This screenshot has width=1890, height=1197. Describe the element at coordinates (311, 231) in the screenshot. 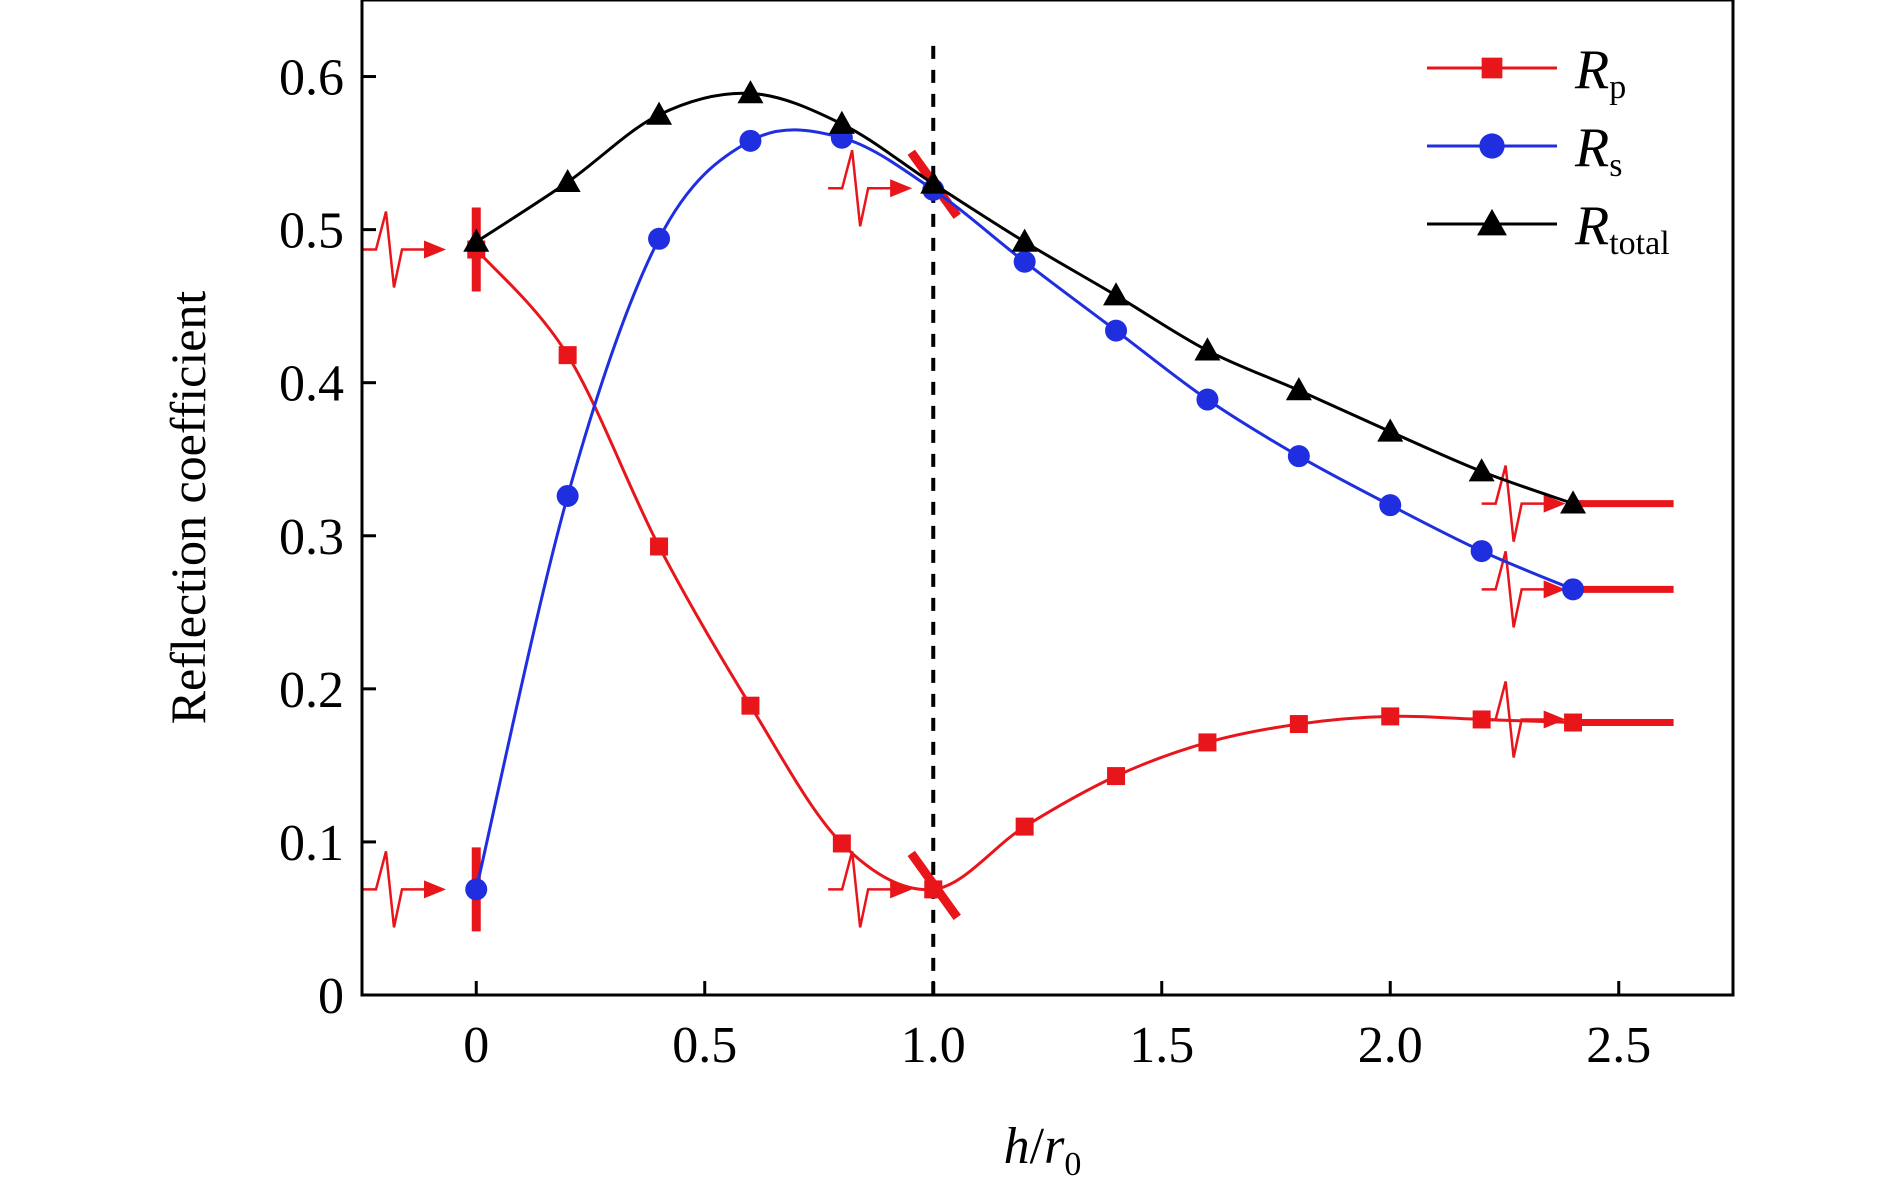

I see `y-tick-label-5: 0.5` at that location.